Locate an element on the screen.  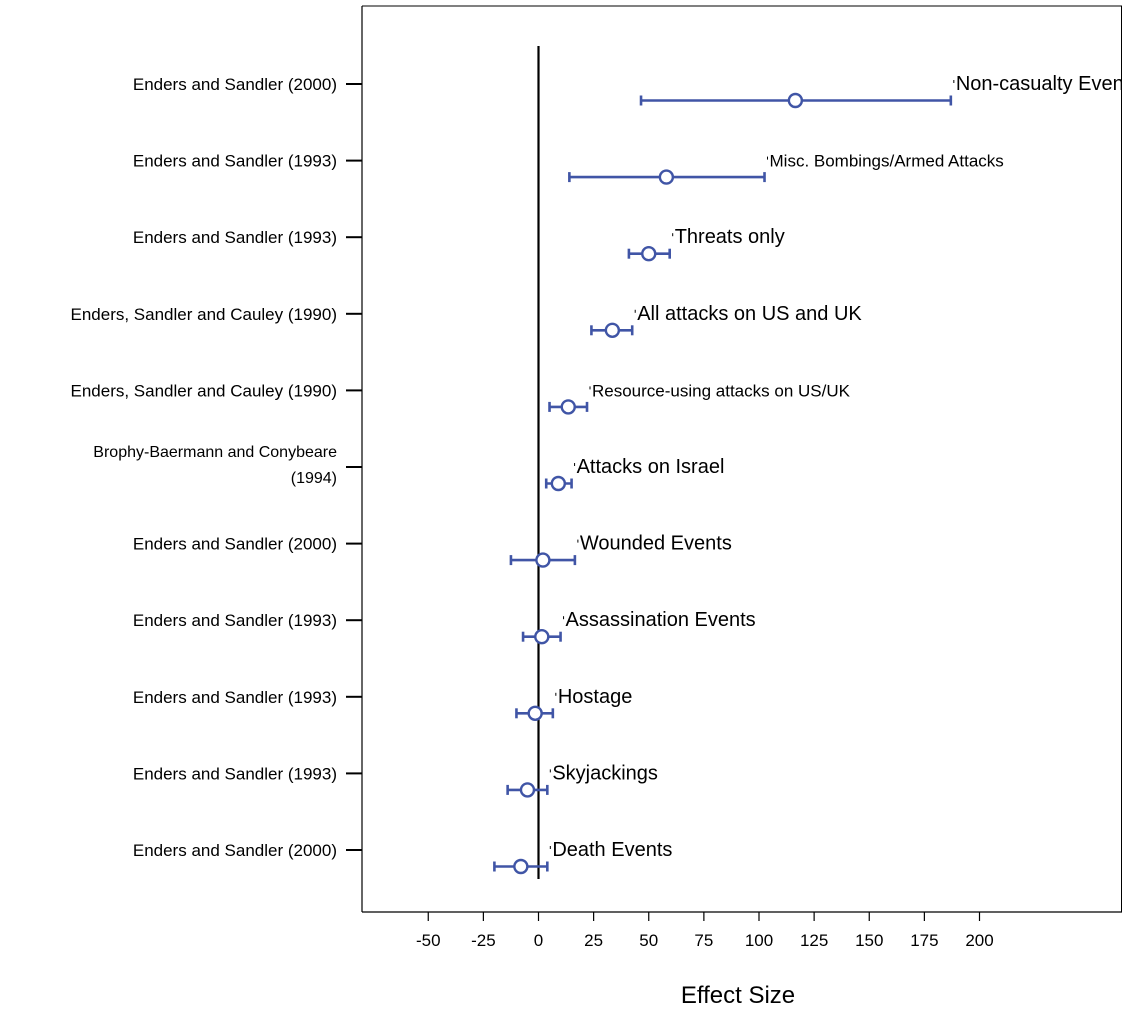
x-tick-label: 50 is located at coordinates (648, 940).